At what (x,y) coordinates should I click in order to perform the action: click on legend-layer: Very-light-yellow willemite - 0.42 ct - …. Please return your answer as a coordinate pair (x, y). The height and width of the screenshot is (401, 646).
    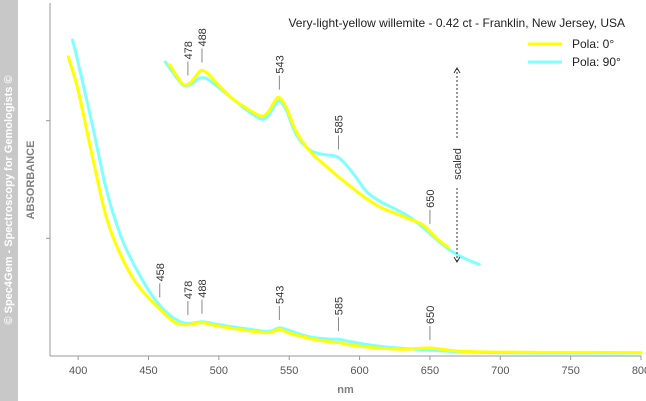
    Looking at the image, I should click on (456, 42).